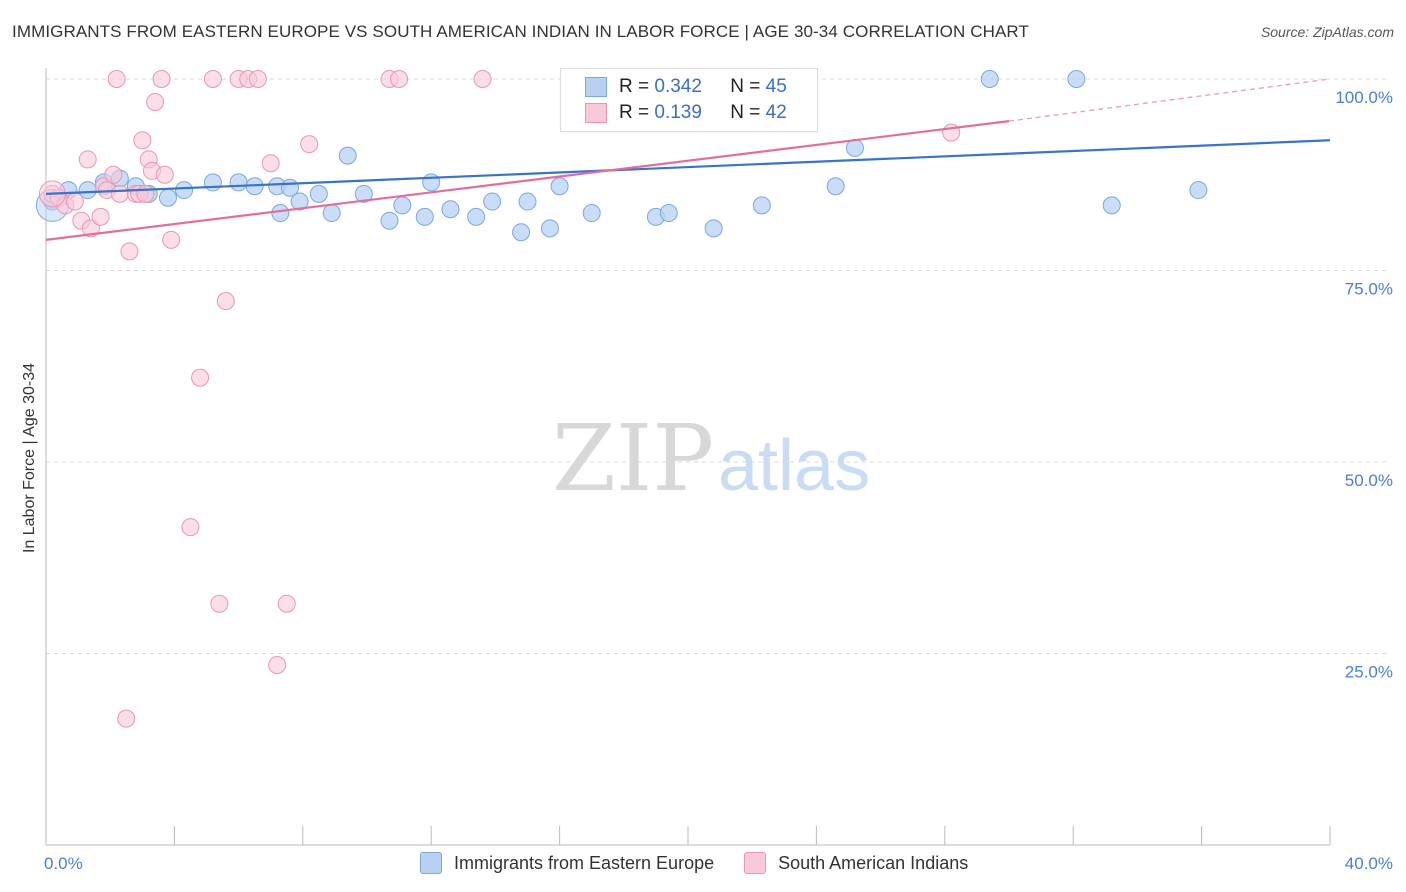 This screenshot has width=1406, height=892. I want to click on watermark: ZIP atlas, so click(711, 458).